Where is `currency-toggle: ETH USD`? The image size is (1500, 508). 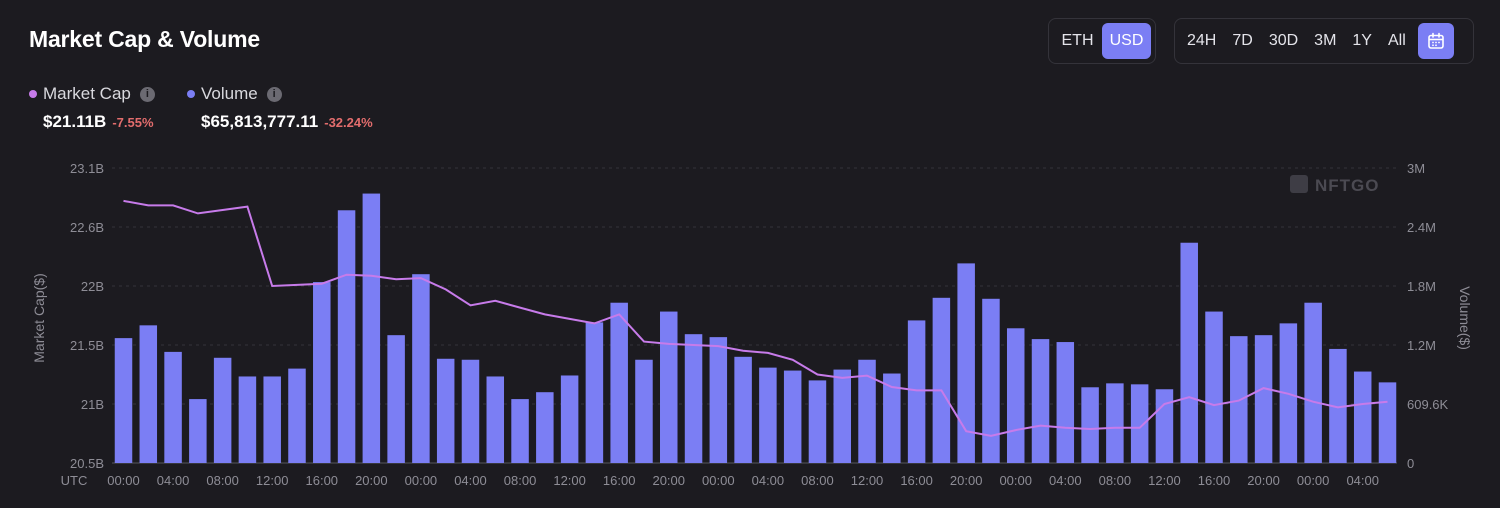
currency-toggle: ETH USD is located at coordinates (1102, 41).